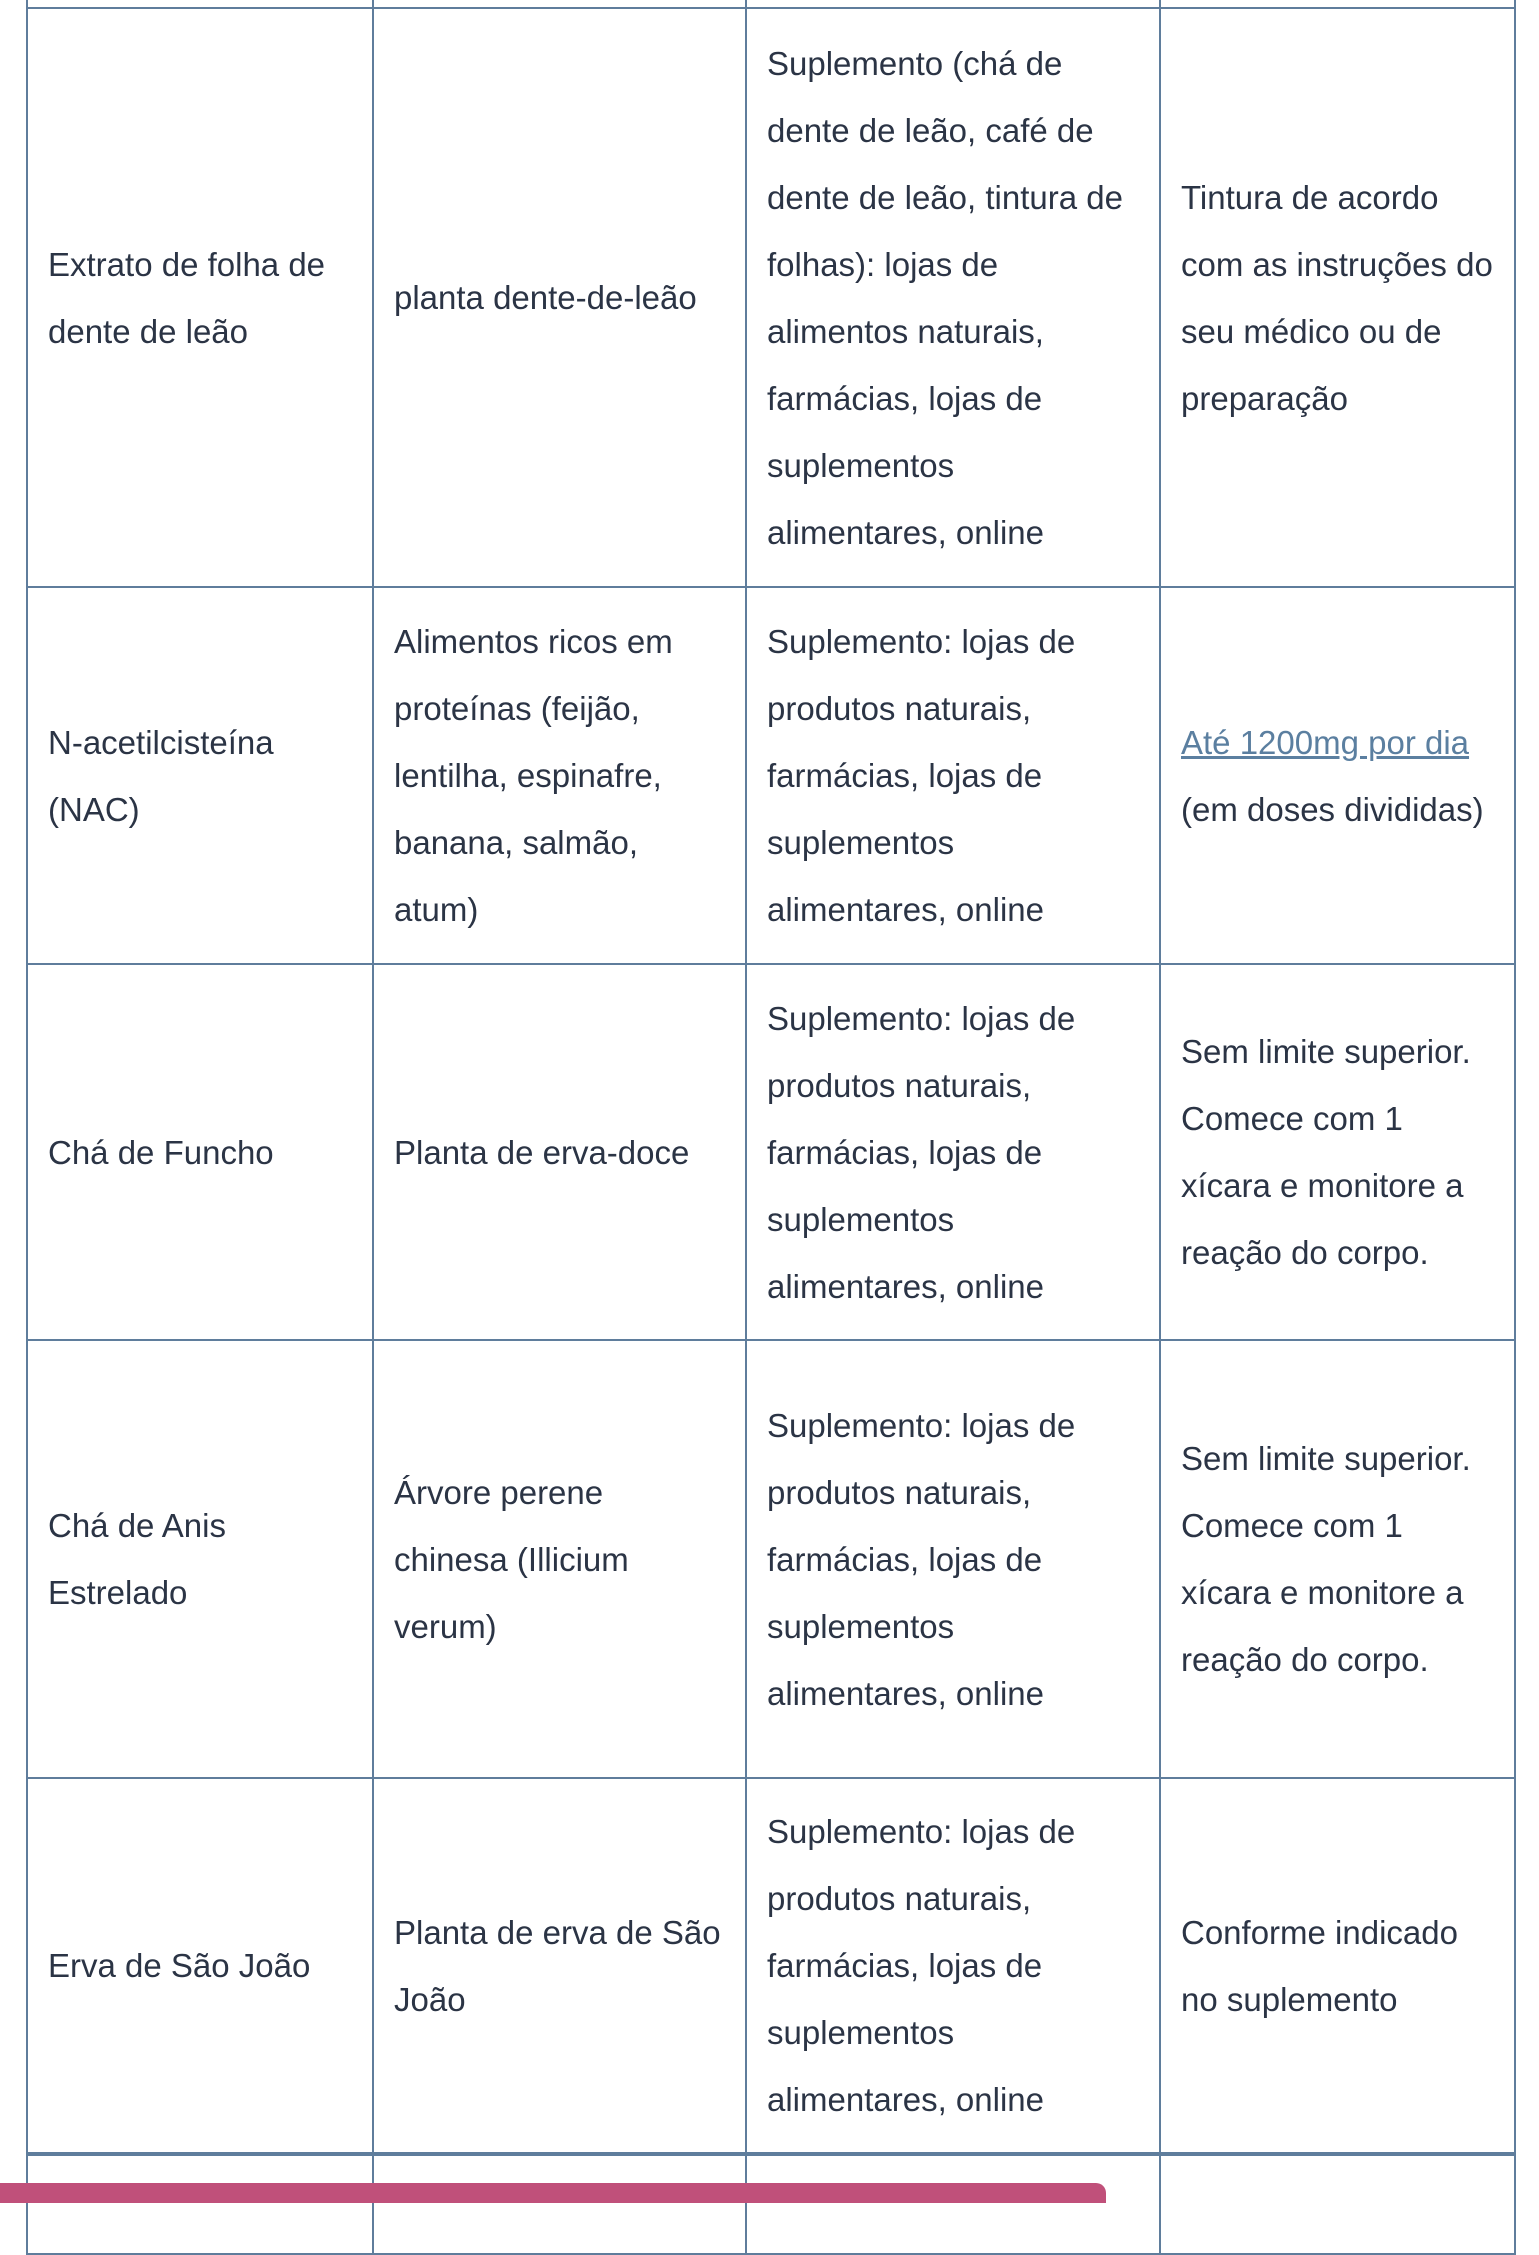 The width and height of the screenshot is (1539, 2255). What do you see at coordinates (559, 297) in the screenshot?
I see `cell-source: planta dente-de-leão` at bounding box center [559, 297].